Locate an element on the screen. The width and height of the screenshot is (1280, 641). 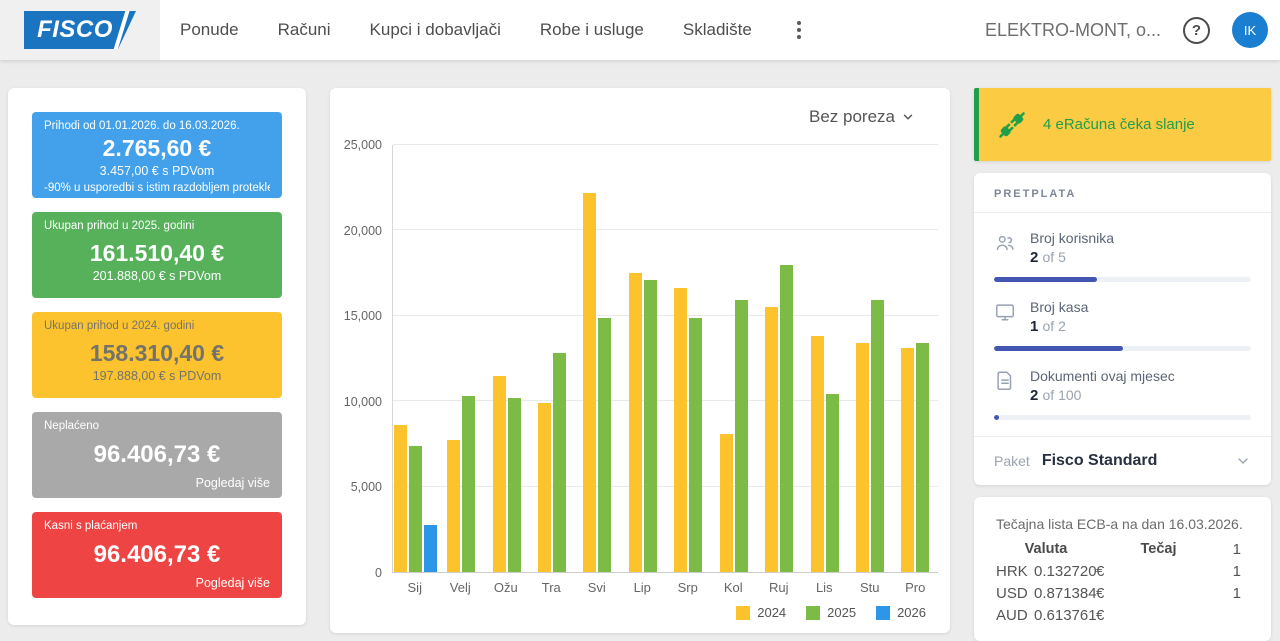
x-axis-label: Lip is located at coordinates (642, 587).